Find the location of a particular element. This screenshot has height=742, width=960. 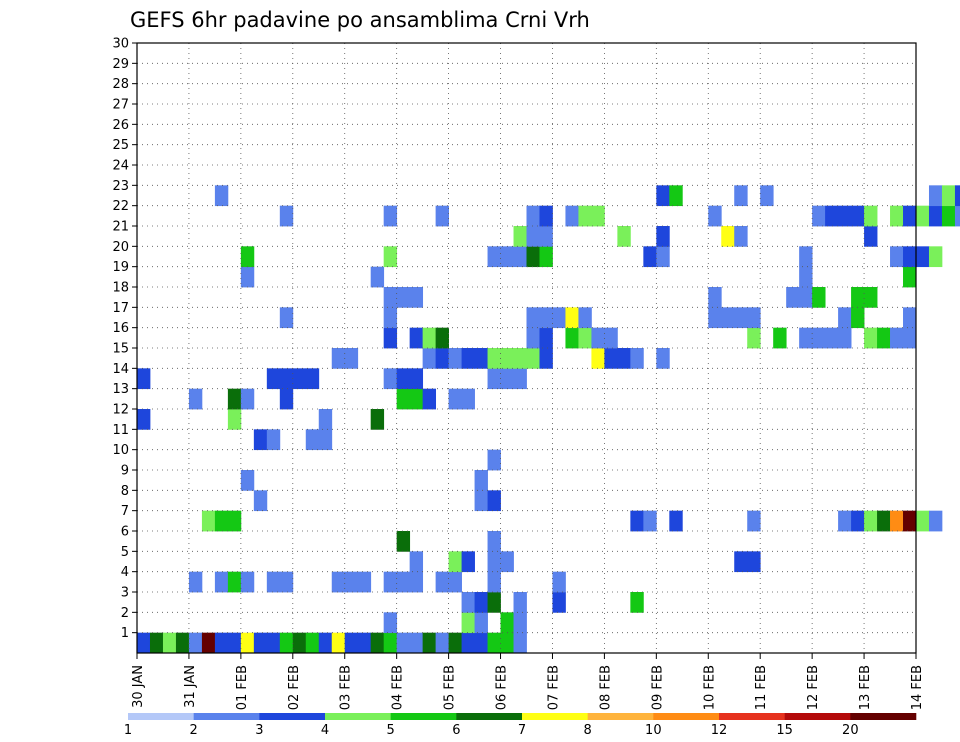

y-tick-label: 21 is located at coordinates (120, 227).